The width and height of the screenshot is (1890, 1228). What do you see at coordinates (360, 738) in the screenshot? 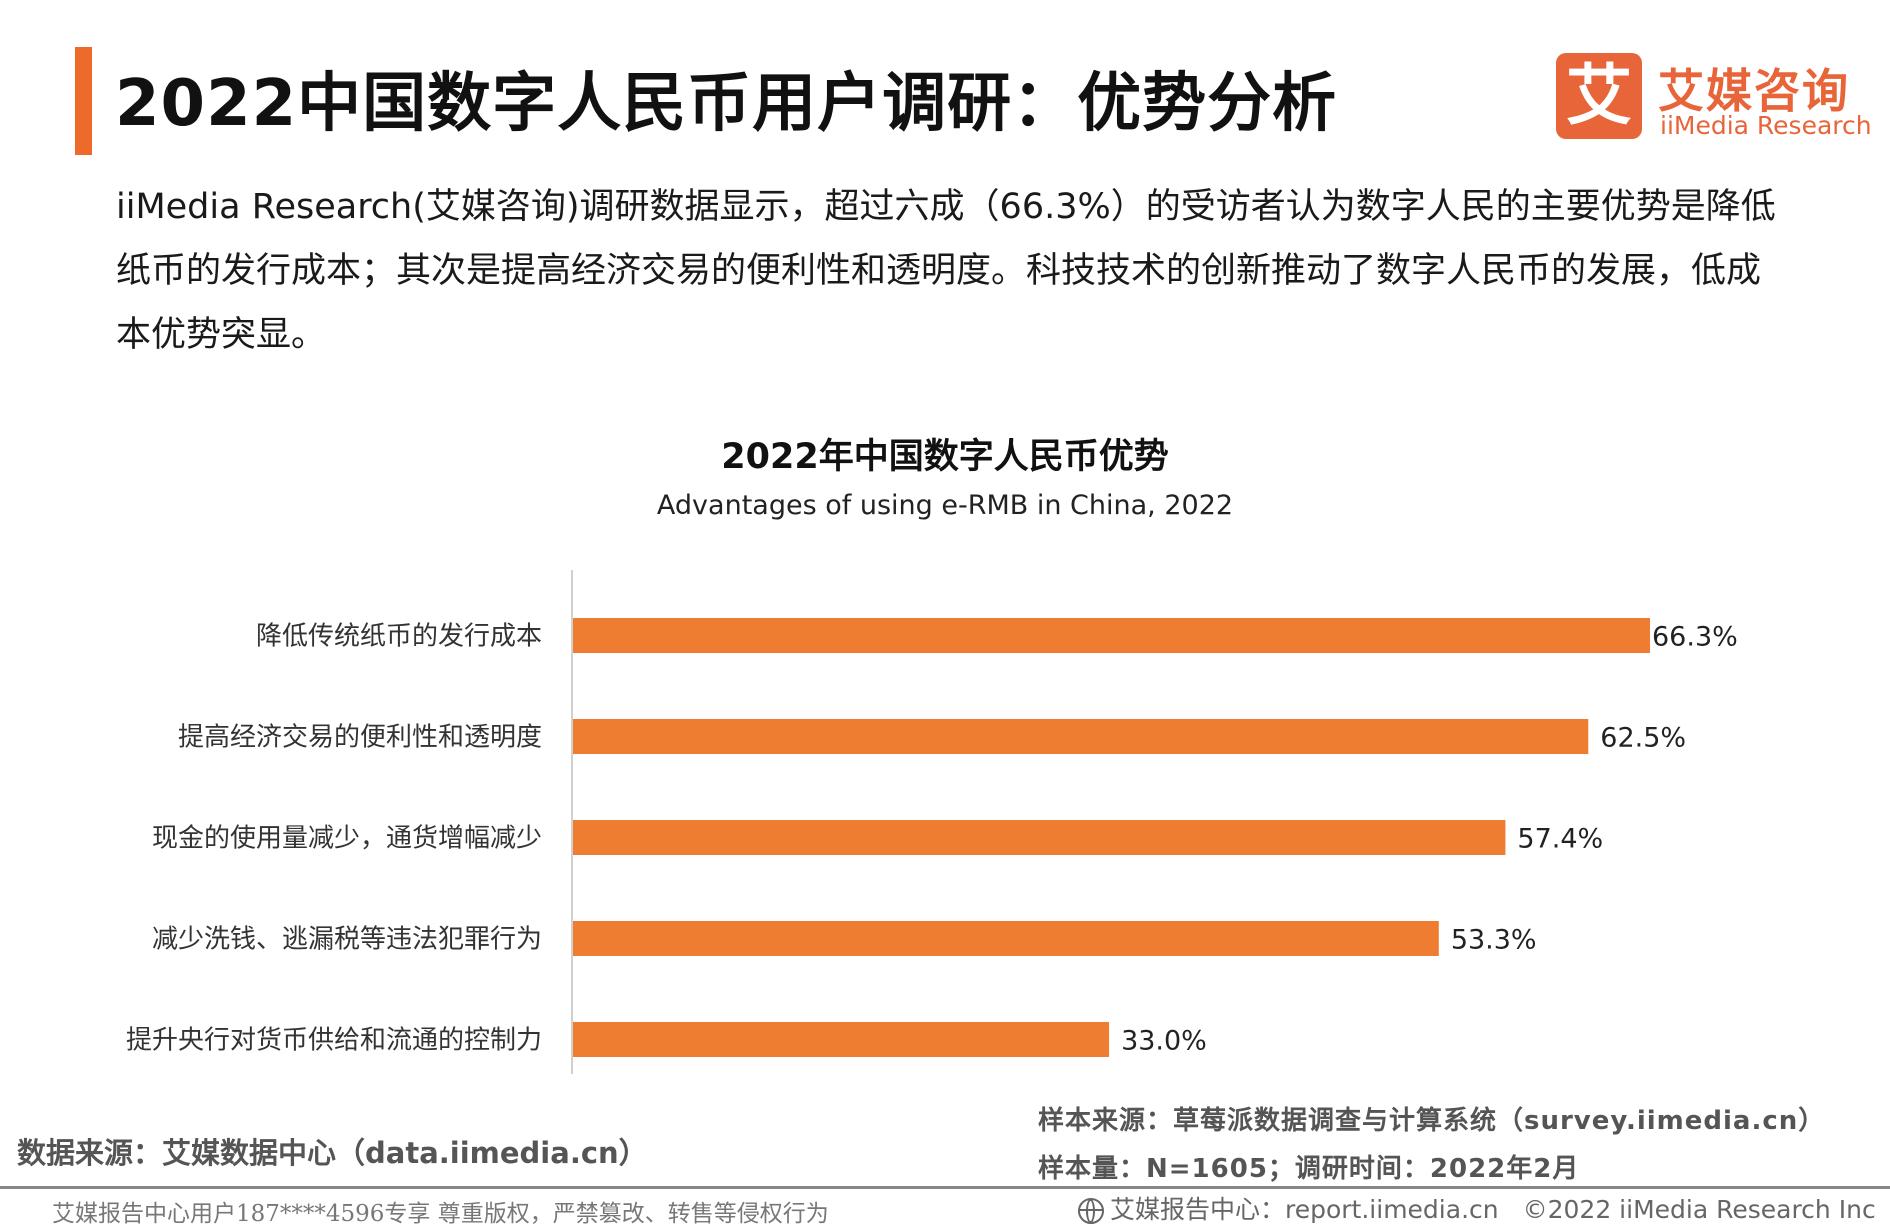
I see `category-label: 提高经济交易的便利性和透明度` at bounding box center [360, 738].